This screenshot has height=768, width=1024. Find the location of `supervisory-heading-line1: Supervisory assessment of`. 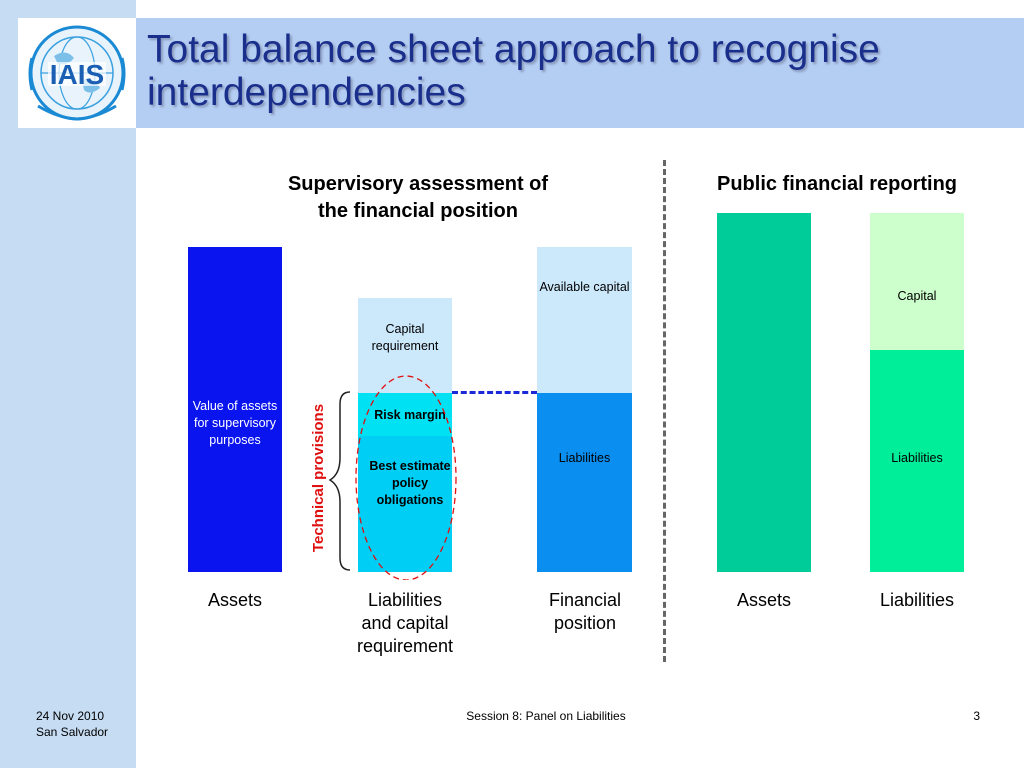

supervisory-heading-line1: Supervisory assessment of is located at coordinates (418, 184).